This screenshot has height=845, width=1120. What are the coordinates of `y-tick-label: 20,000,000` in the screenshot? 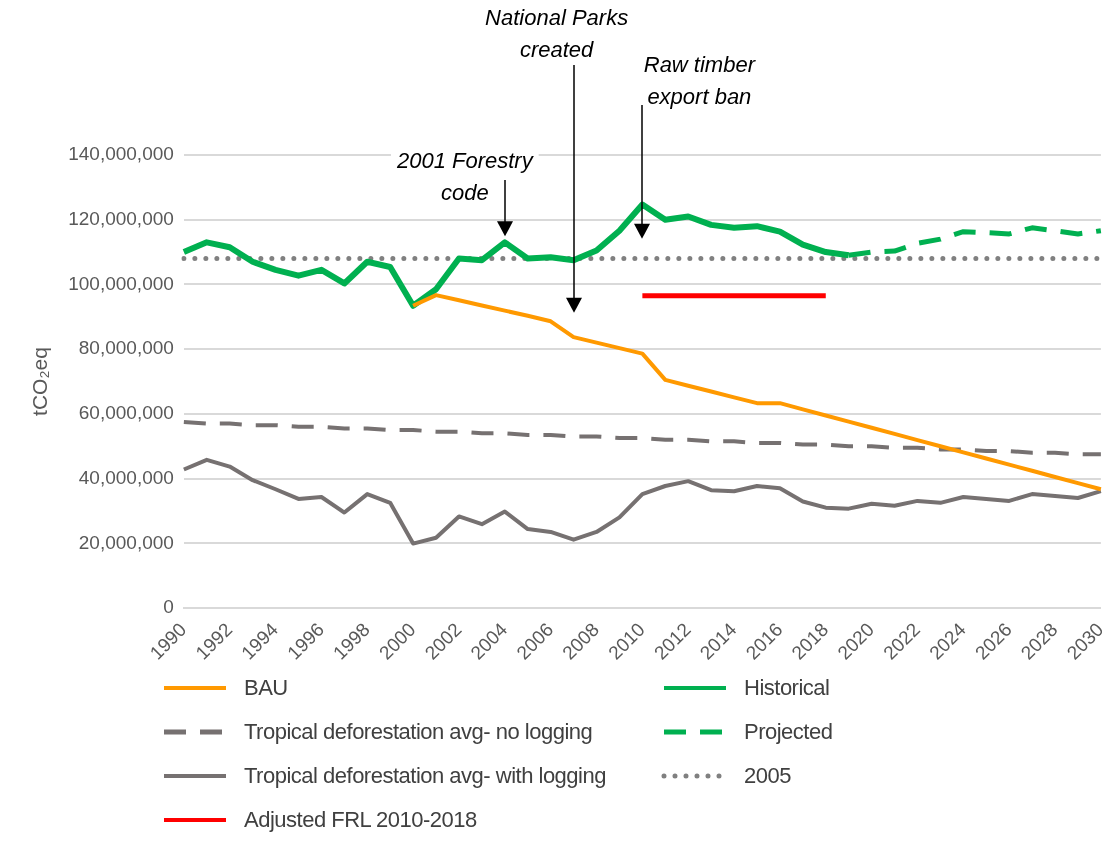 It's located at (126, 542).